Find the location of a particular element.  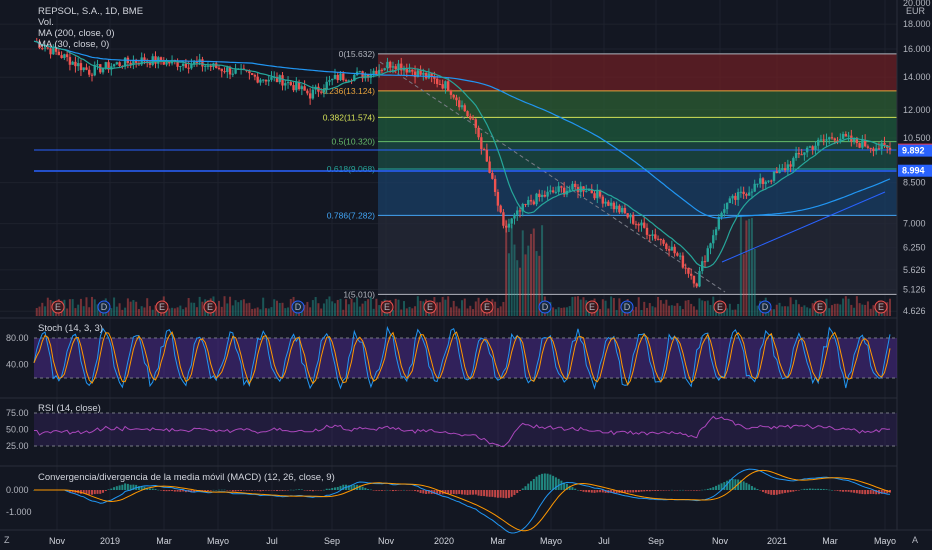

trend-line-up is located at coordinates (803, 227).